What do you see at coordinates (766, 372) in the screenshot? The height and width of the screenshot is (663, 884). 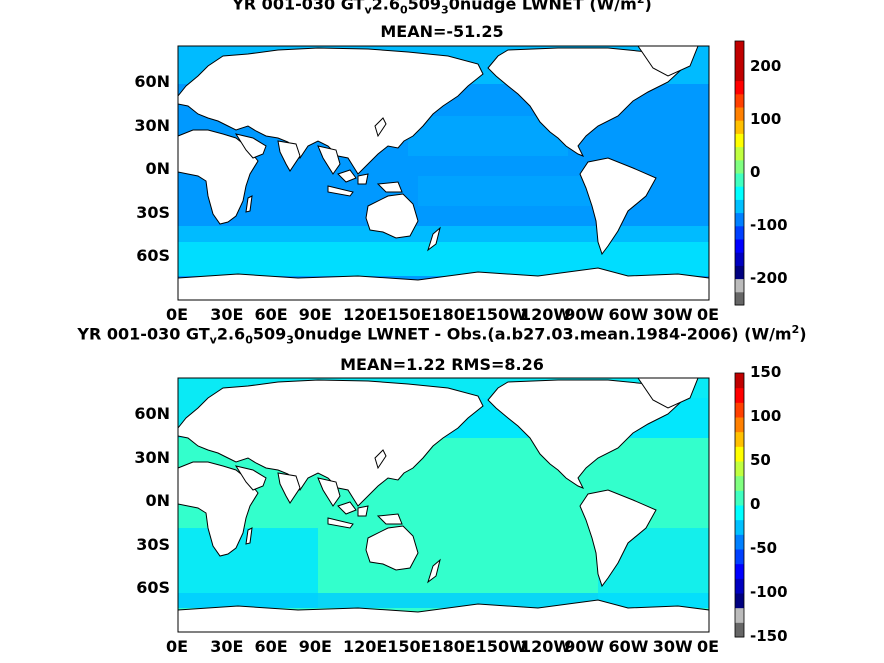 I see `colorbar-tick-label: 150` at bounding box center [766, 372].